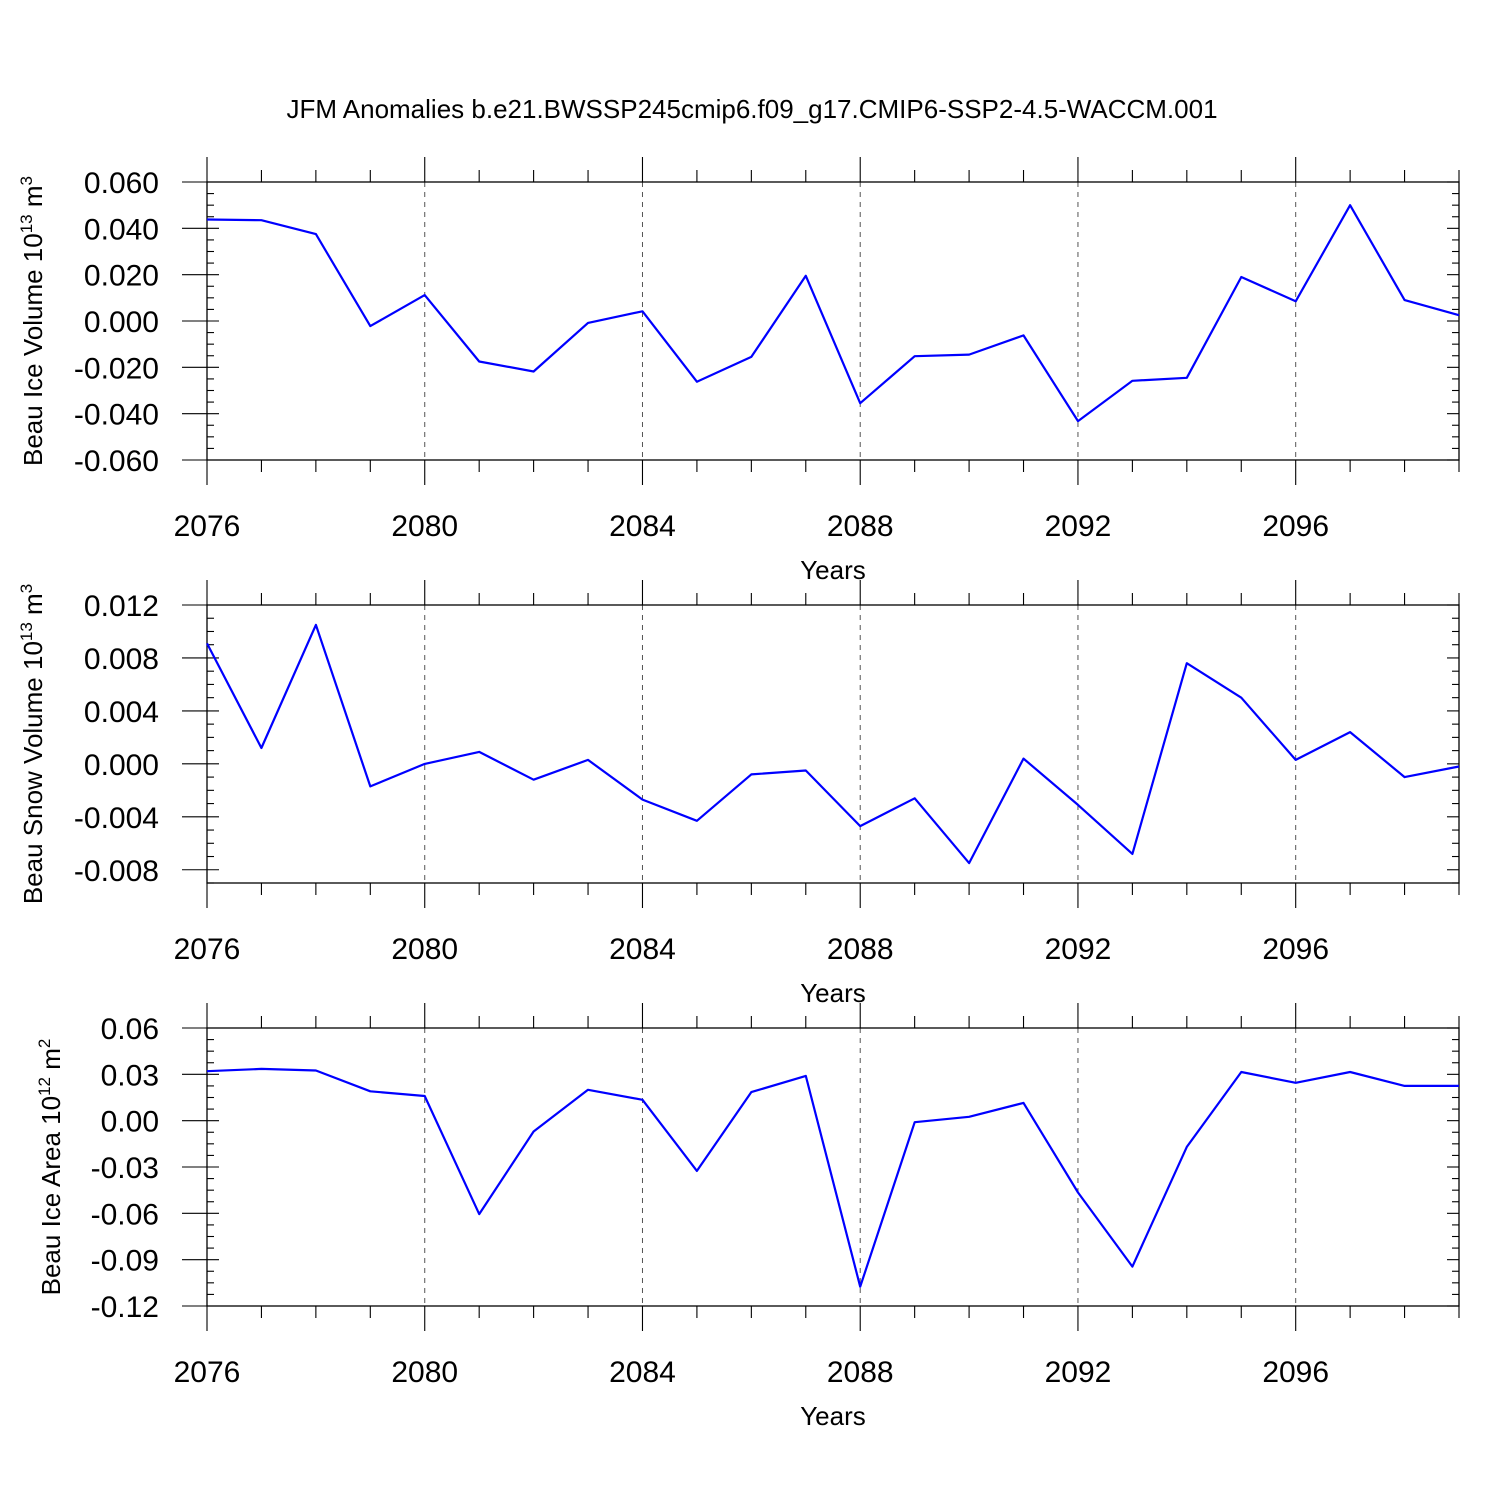  What do you see at coordinates (116, 818) in the screenshot?
I see `y-tick-label: -0.004` at bounding box center [116, 818].